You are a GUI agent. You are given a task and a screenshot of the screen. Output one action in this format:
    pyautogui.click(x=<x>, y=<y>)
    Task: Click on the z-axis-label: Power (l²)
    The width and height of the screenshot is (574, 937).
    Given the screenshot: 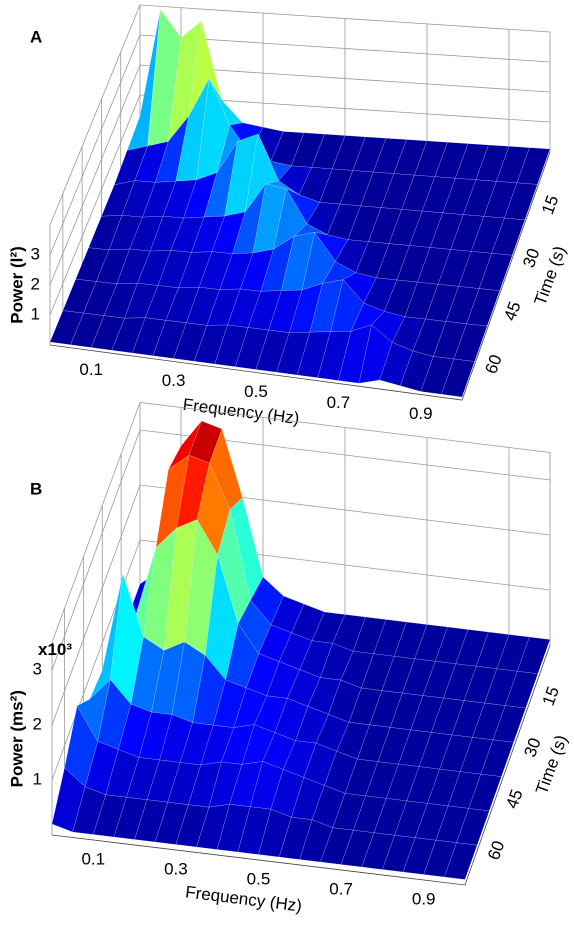 What is the action you would take?
    pyautogui.click(x=16, y=284)
    